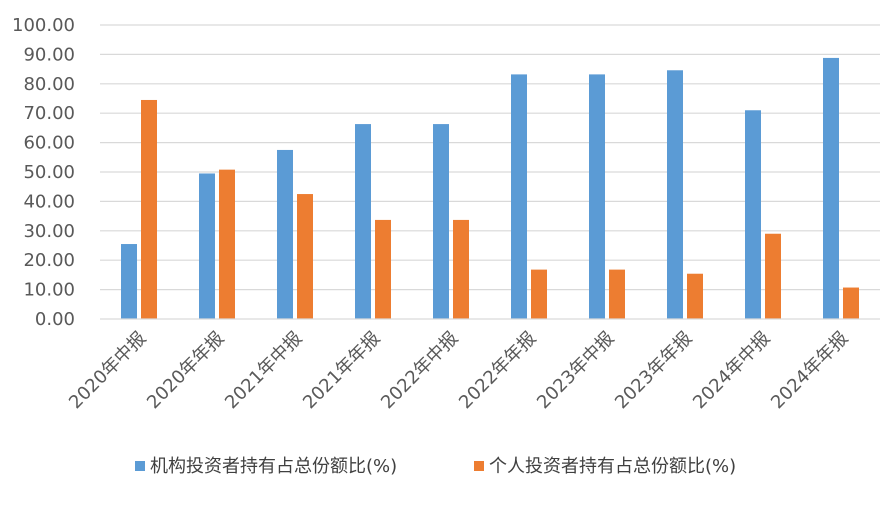  I want to click on y-tick-label: 70.00, so click(49, 113).